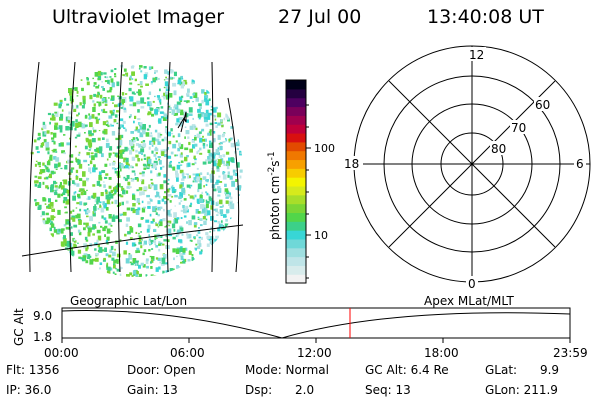 The width and height of the screenshot is (600, 400). Describe the element at coordinates (388, 390) in the screenshot. I see `sequence-number: Seq: 13` at that location.